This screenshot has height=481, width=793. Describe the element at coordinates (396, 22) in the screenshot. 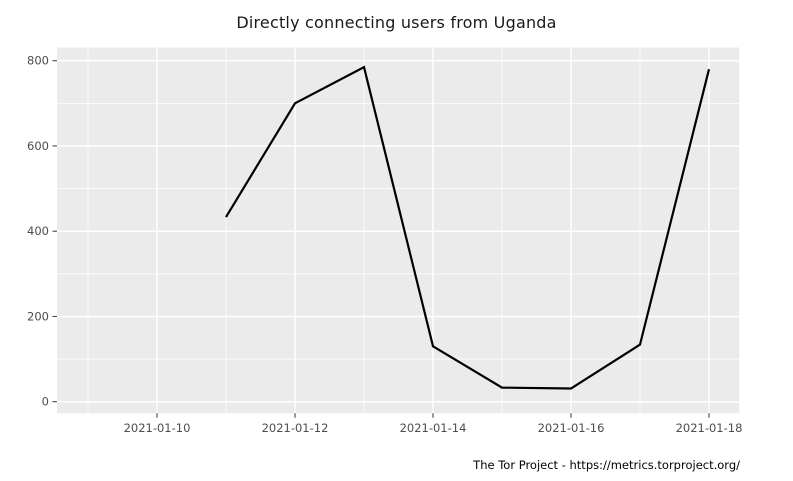

I see `chart-title: Directly connecting users from Uganda` at that location.